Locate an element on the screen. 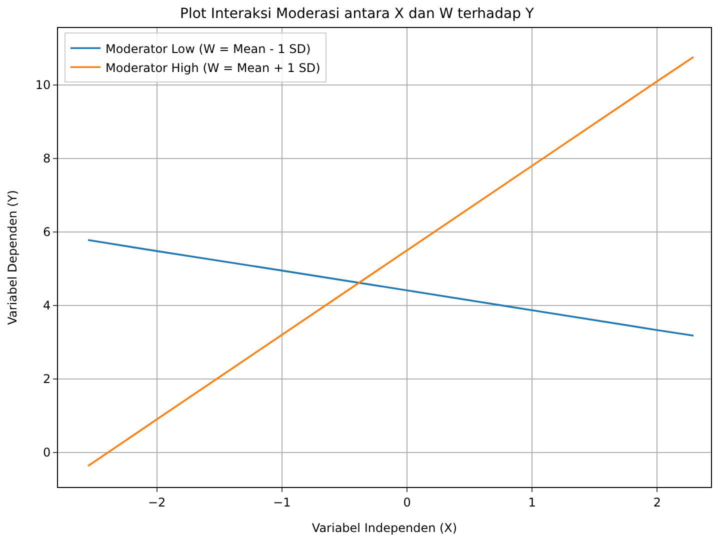  y-tick-label: 0 is located at coordinates (46, 453).